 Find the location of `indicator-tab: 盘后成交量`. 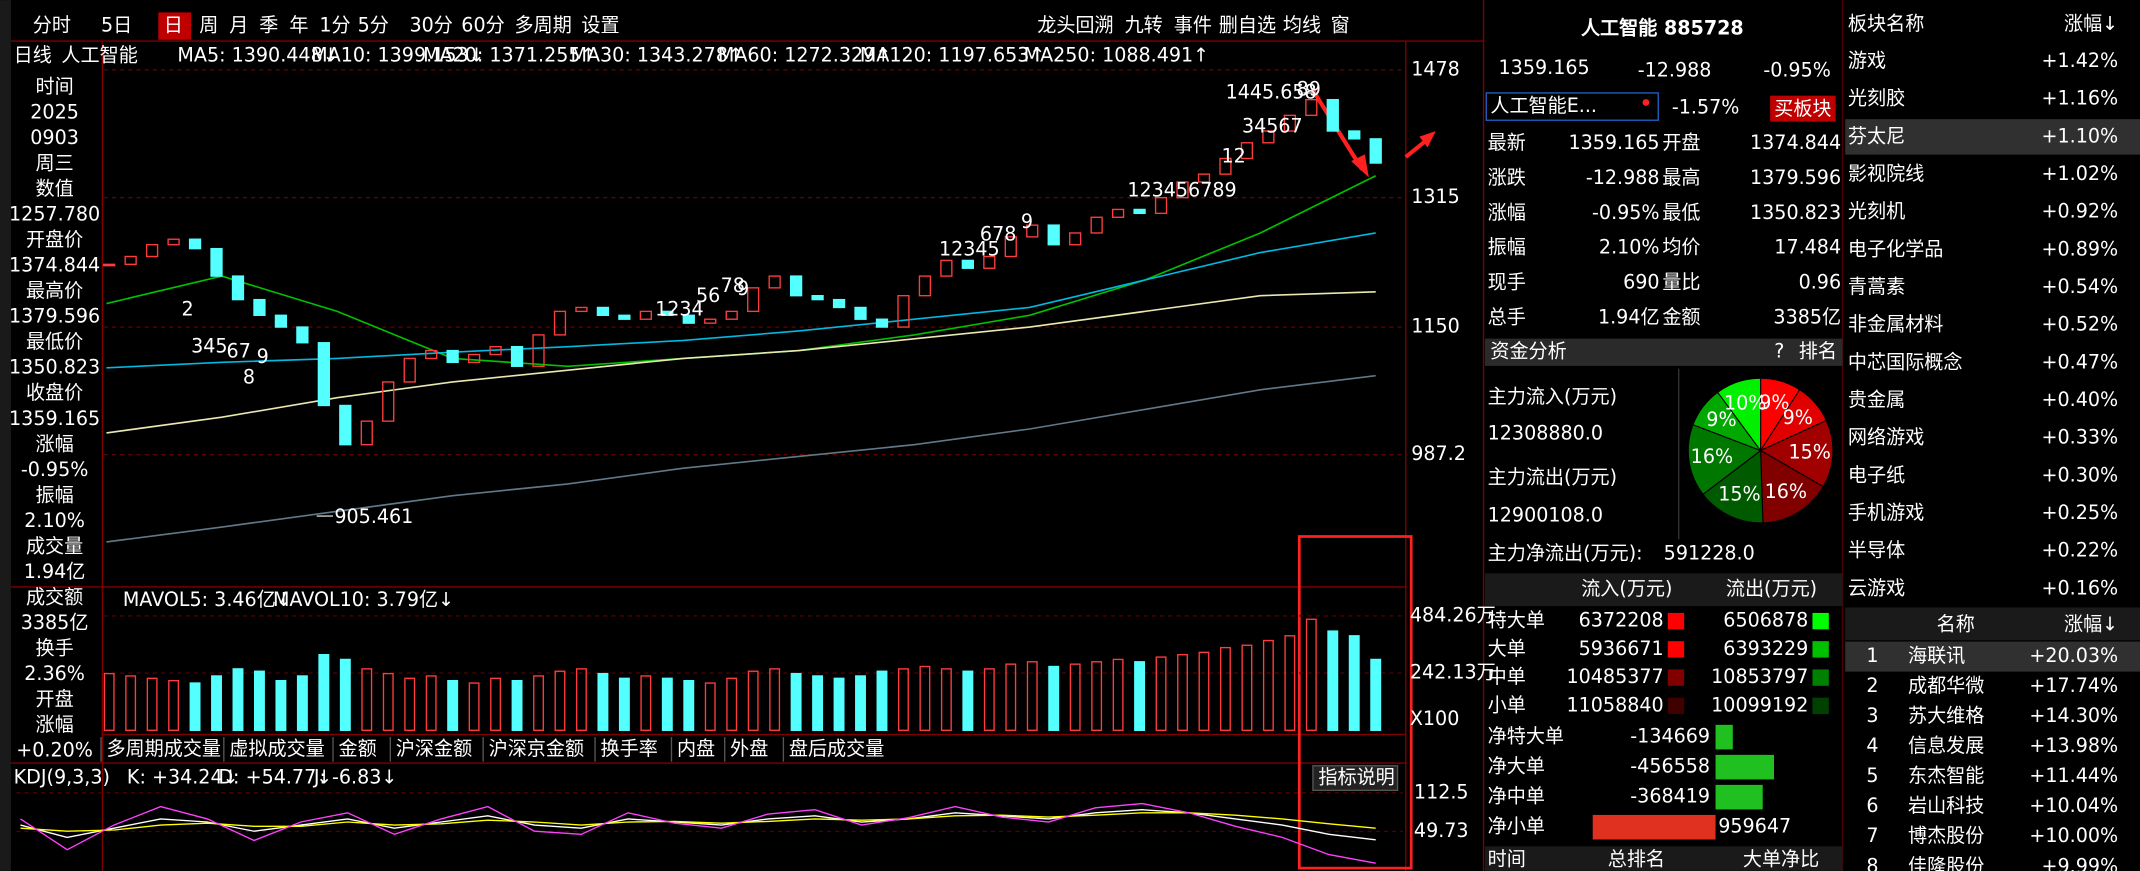

indicator-tab: 盘后成交量 is located at coordinates (836, 748).